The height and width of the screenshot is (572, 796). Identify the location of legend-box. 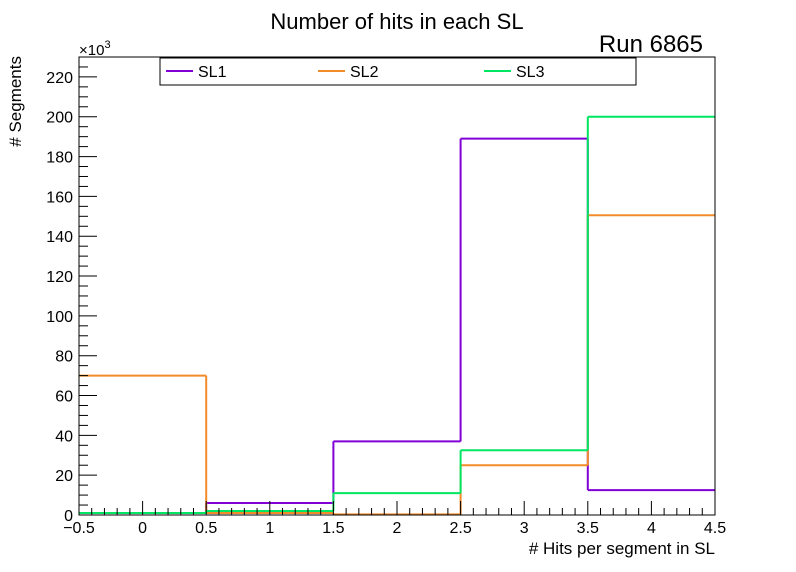
(398, 71).